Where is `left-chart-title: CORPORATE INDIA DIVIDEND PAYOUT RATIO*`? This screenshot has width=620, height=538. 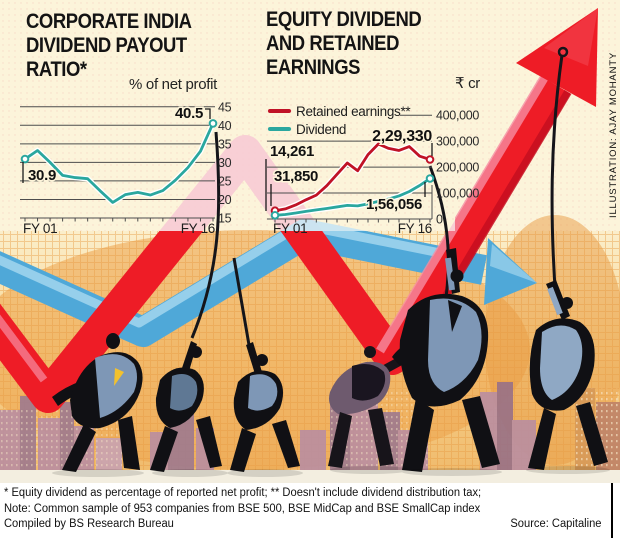 left-chart-title: CORPORATE INDIA DIVIDEND PAYOUT RATIO* is located at coordinates (109, 46).